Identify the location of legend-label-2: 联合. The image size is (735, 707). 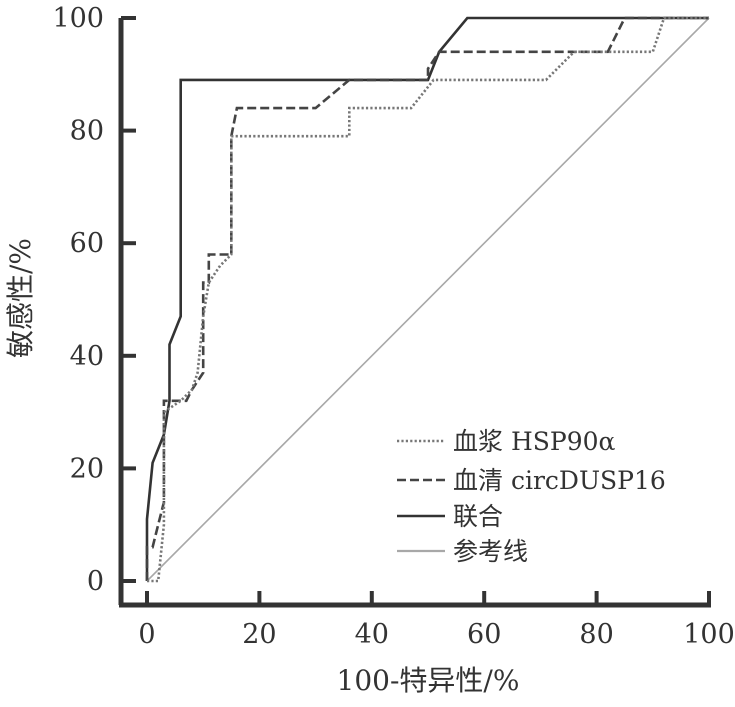
(478, 516).